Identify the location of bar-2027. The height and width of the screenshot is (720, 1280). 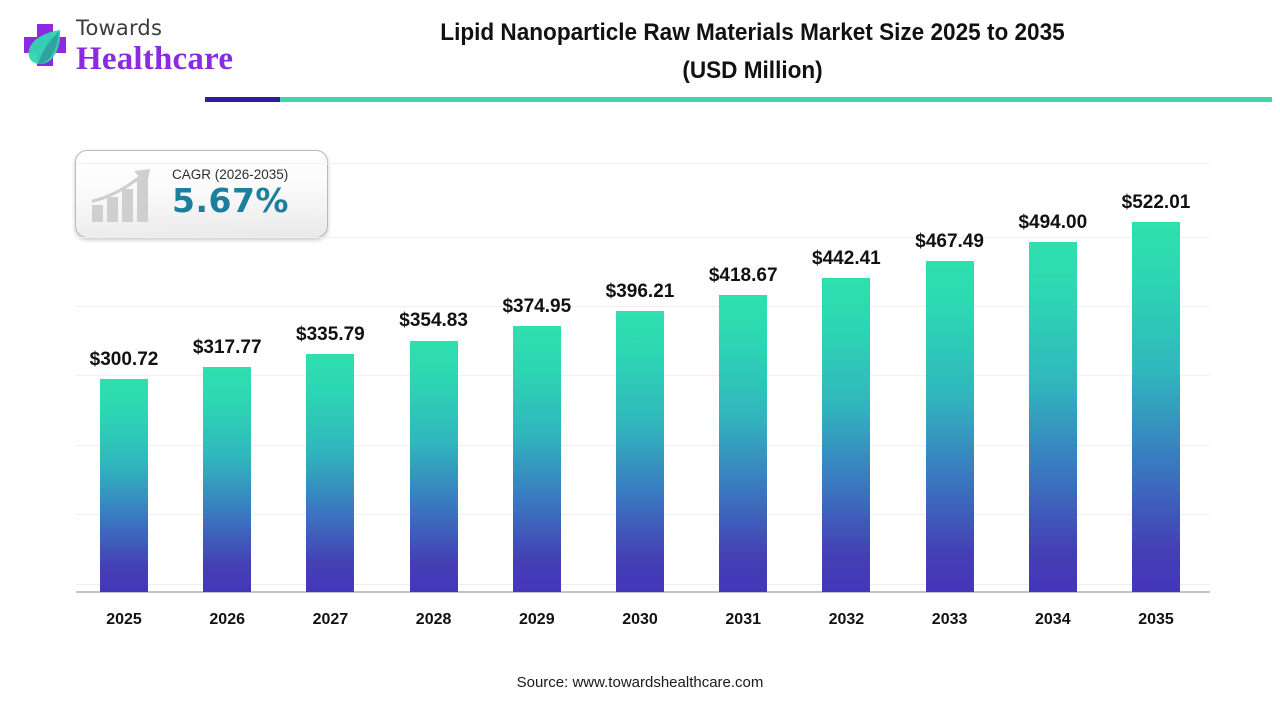
(330, 473).